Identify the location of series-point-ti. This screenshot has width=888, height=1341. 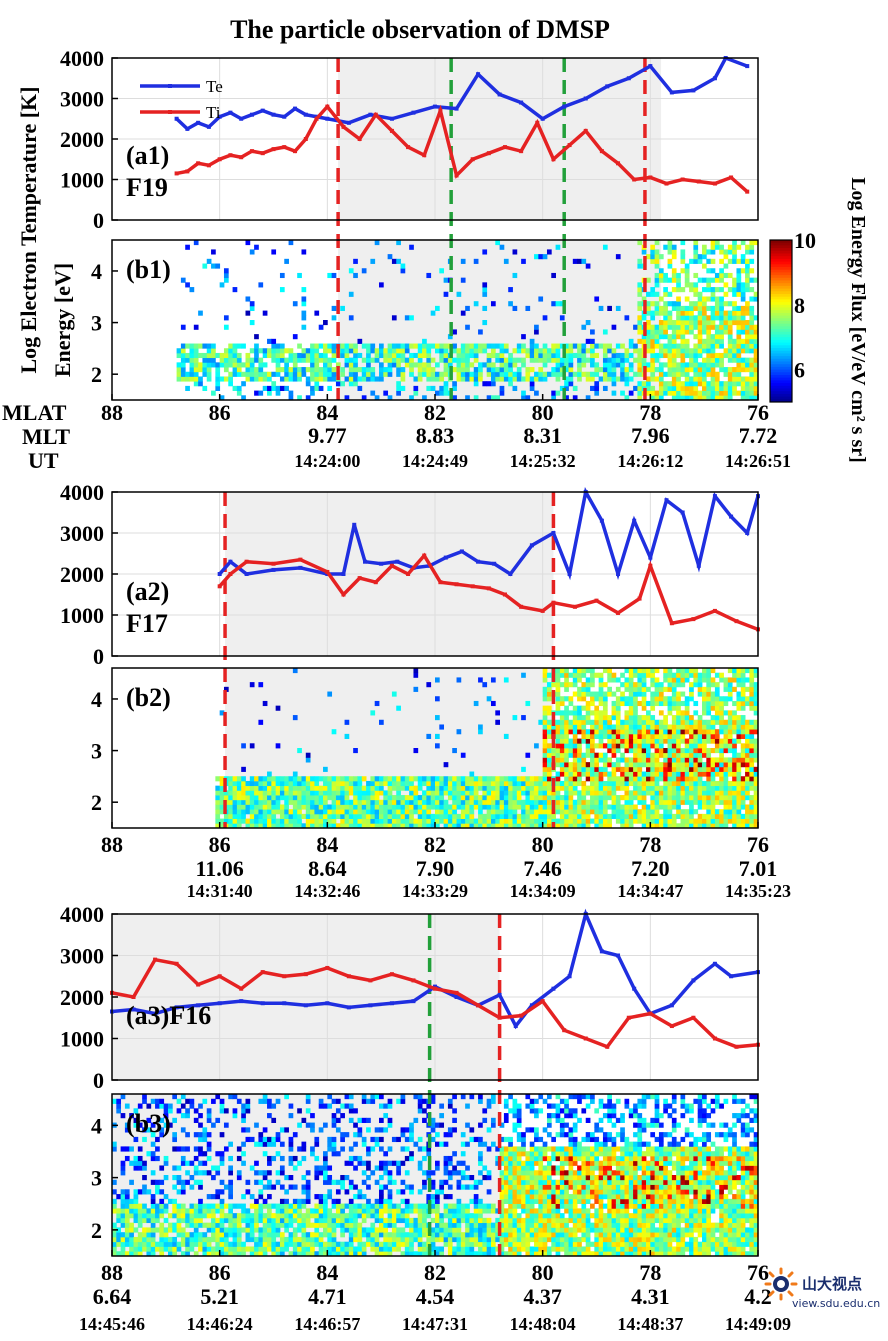
(574, 606).